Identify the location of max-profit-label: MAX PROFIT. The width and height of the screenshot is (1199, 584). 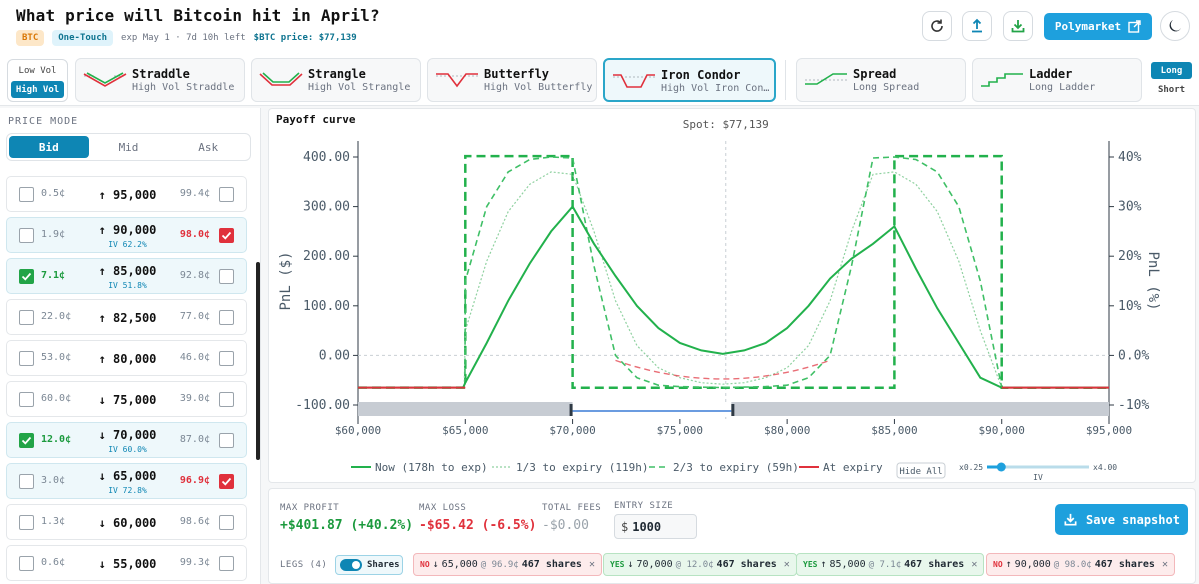
(310, 508).